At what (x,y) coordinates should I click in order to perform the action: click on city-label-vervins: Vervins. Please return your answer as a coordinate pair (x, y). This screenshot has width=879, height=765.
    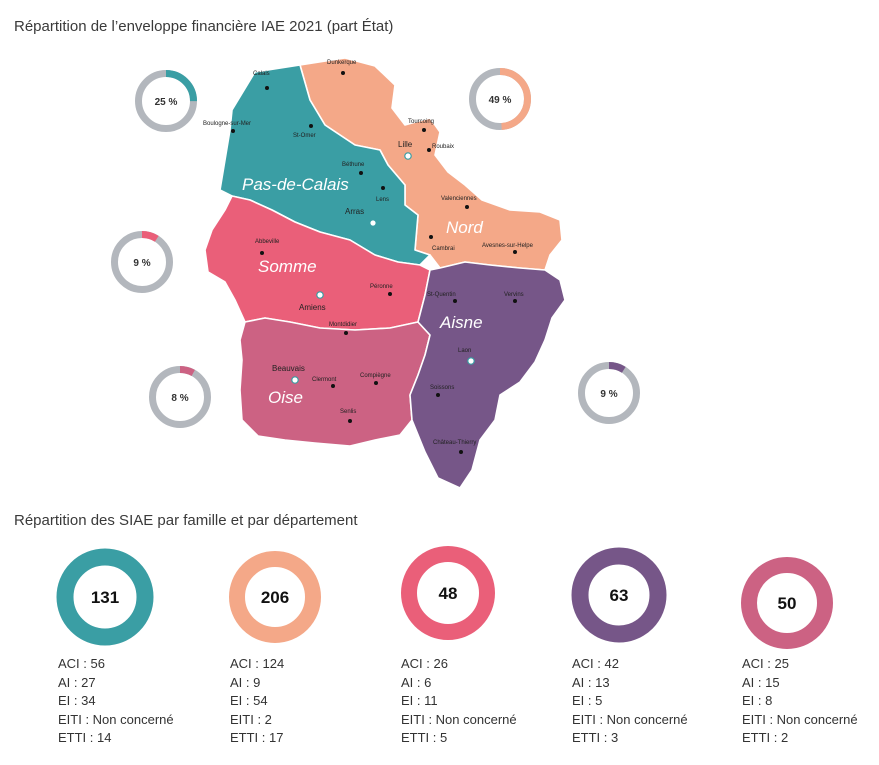
    Looking at the image, I should click on (514, 295).